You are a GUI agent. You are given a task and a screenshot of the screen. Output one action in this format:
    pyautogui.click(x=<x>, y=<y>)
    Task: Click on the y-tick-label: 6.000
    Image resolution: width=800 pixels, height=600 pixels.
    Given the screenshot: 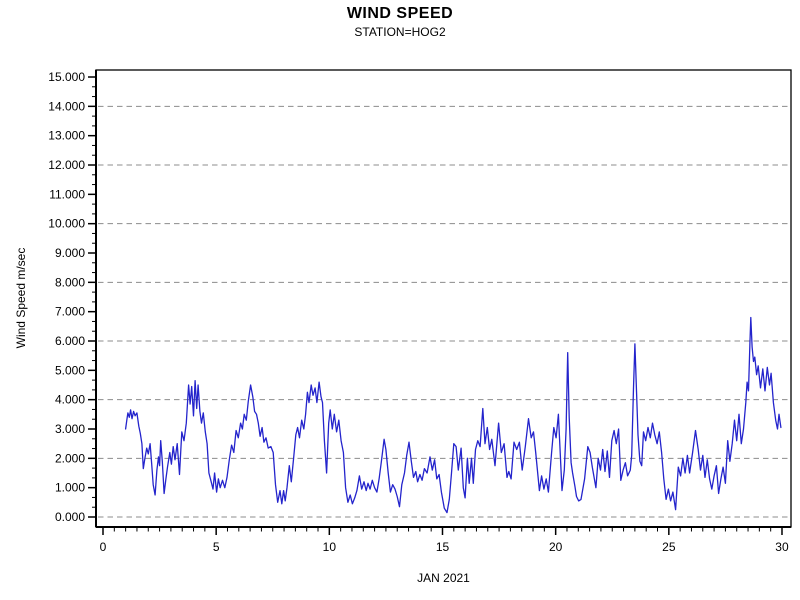 What is the action you would take?
    pyautogui.click(x=70, y=341)
    